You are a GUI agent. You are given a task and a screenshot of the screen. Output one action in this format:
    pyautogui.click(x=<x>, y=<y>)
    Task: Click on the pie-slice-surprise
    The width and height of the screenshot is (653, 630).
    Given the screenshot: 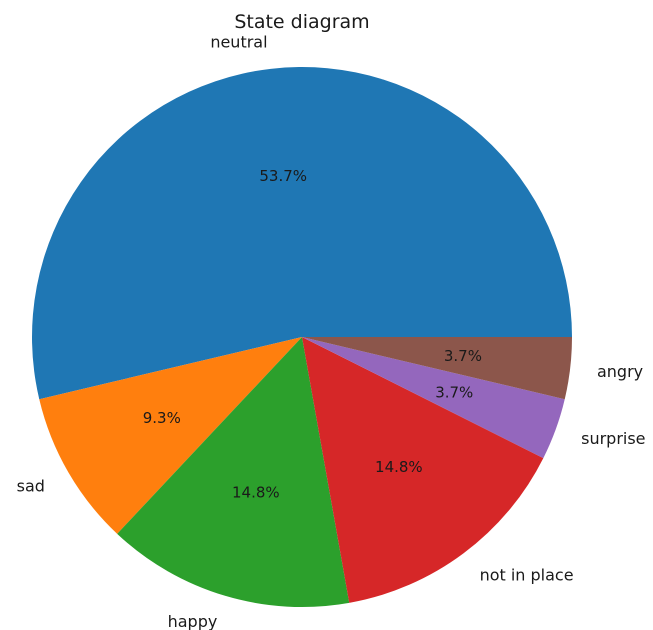 What is the action you would take?
    pyautogui.click(x=433, y=398)
    